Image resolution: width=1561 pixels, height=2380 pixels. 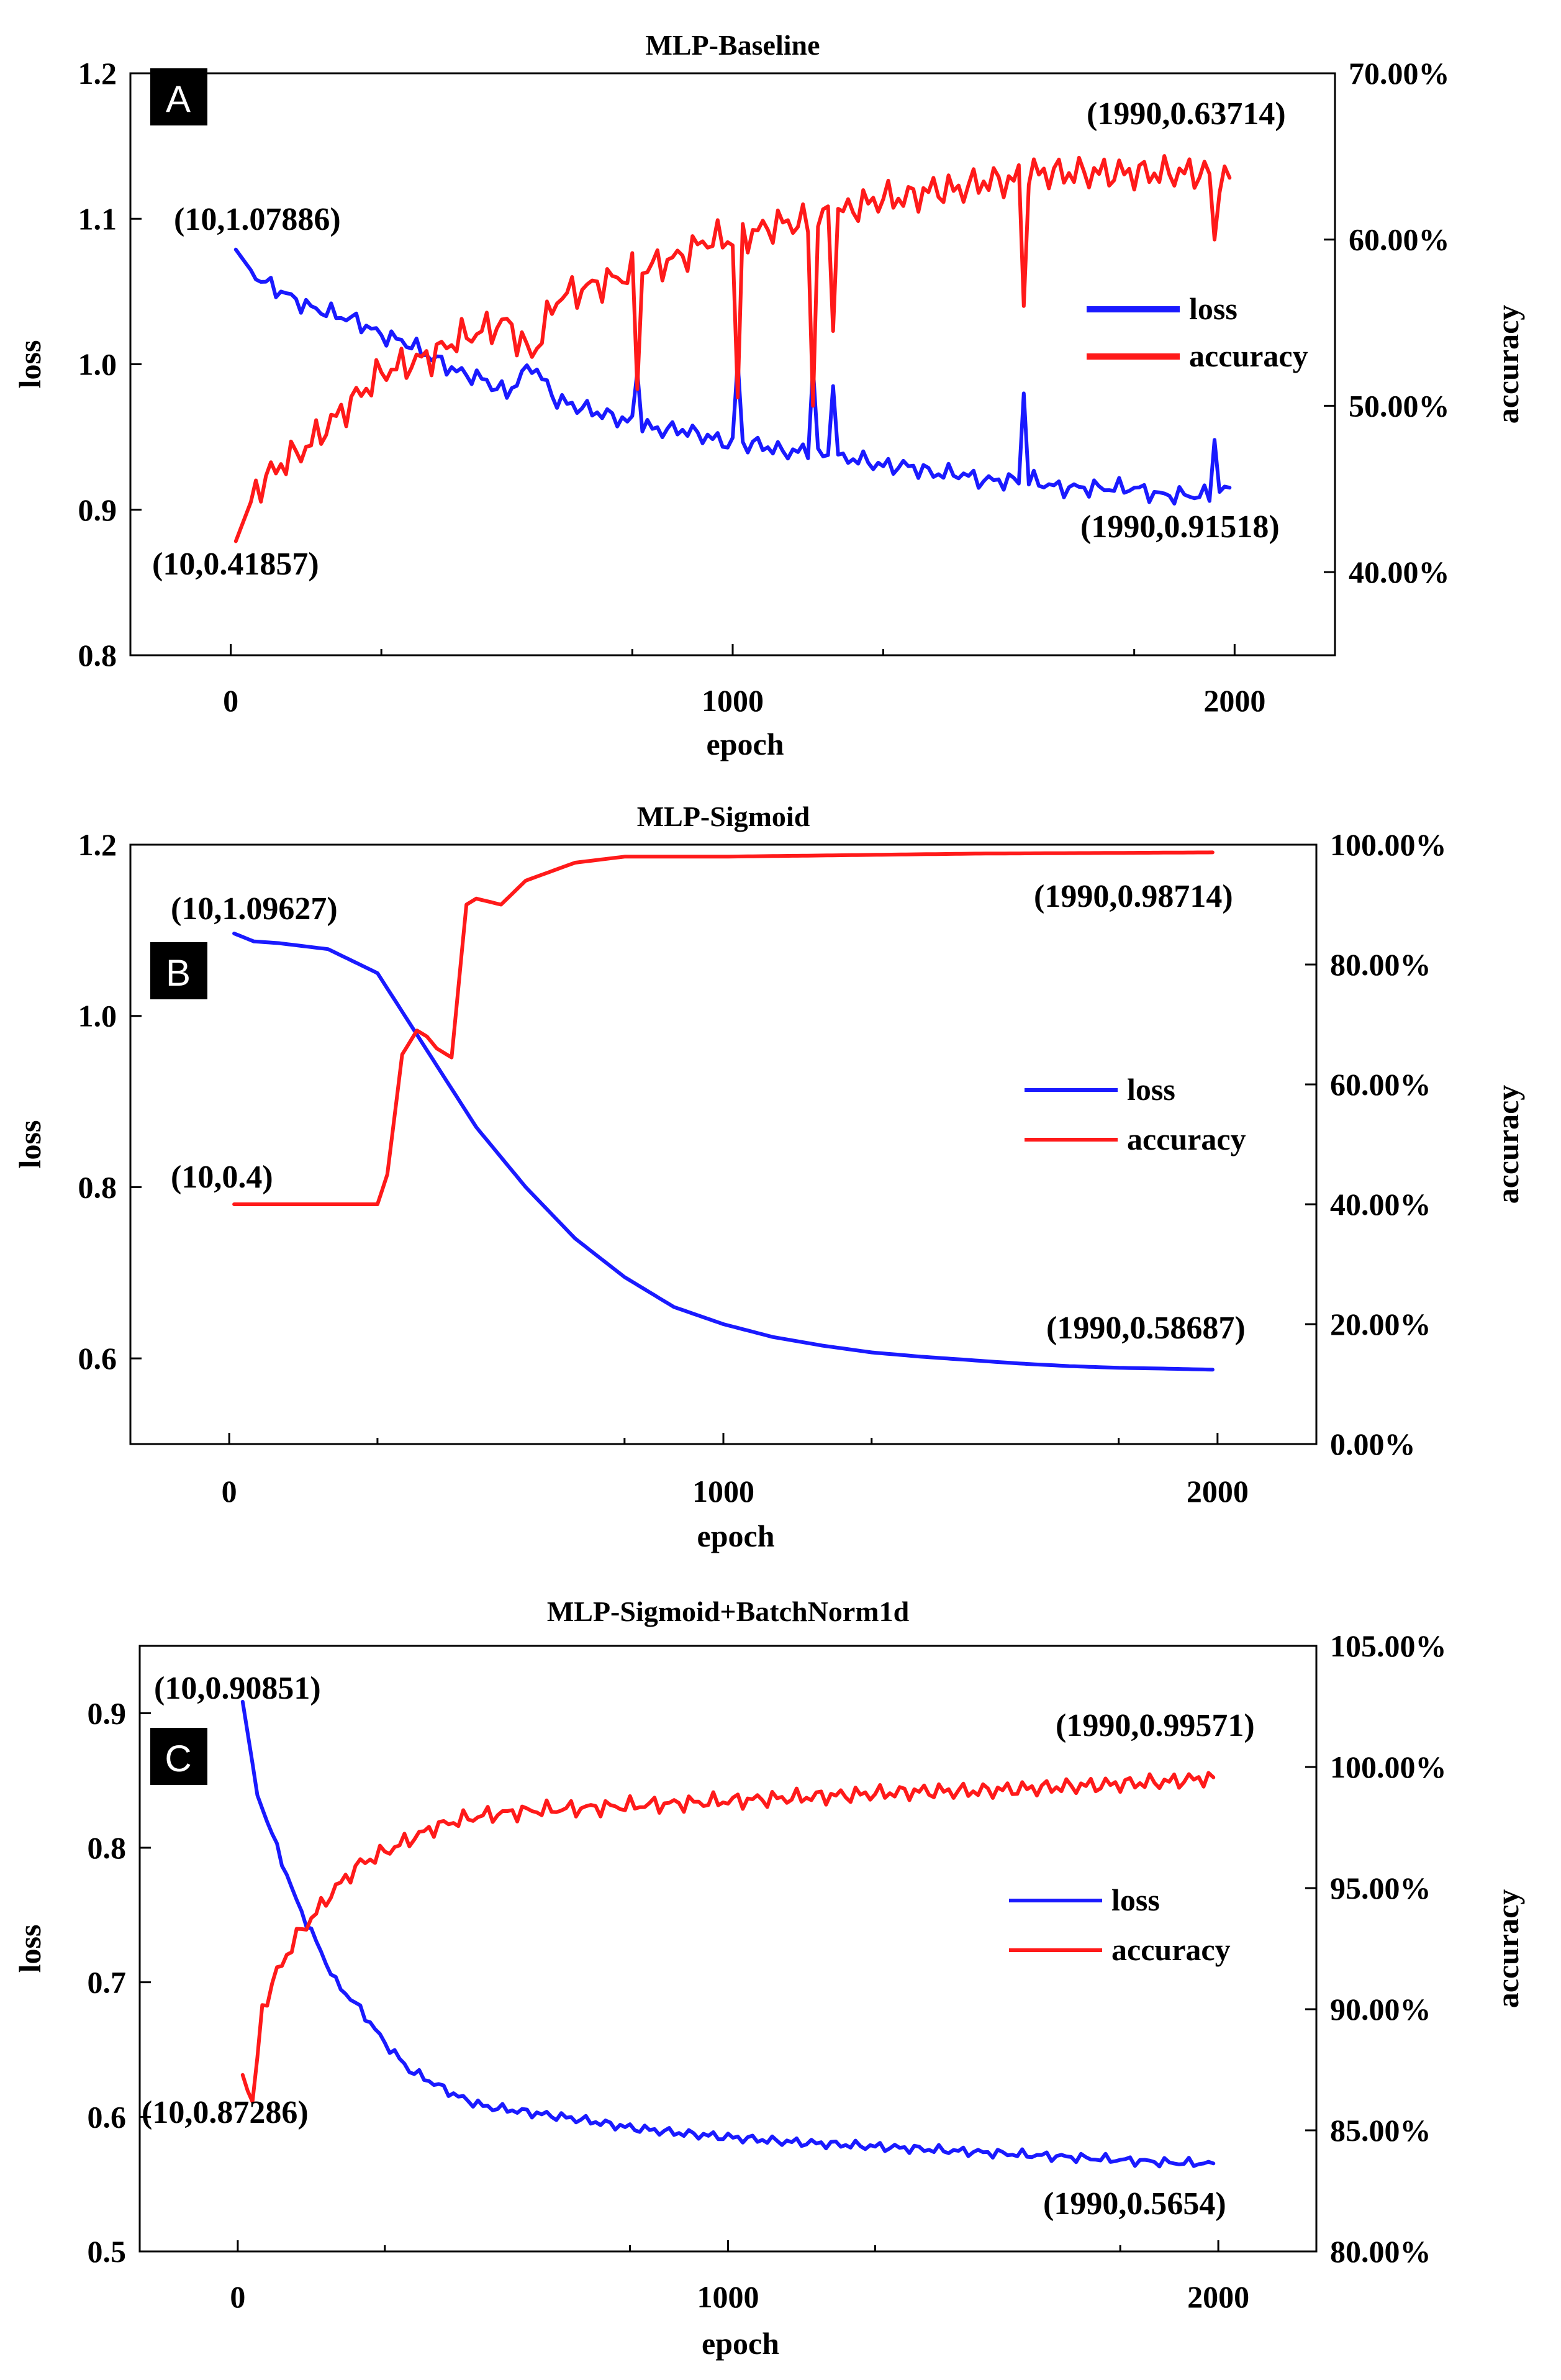 I want to click on y2-tick-label: 50.00%, so click(x=1399, y=406).